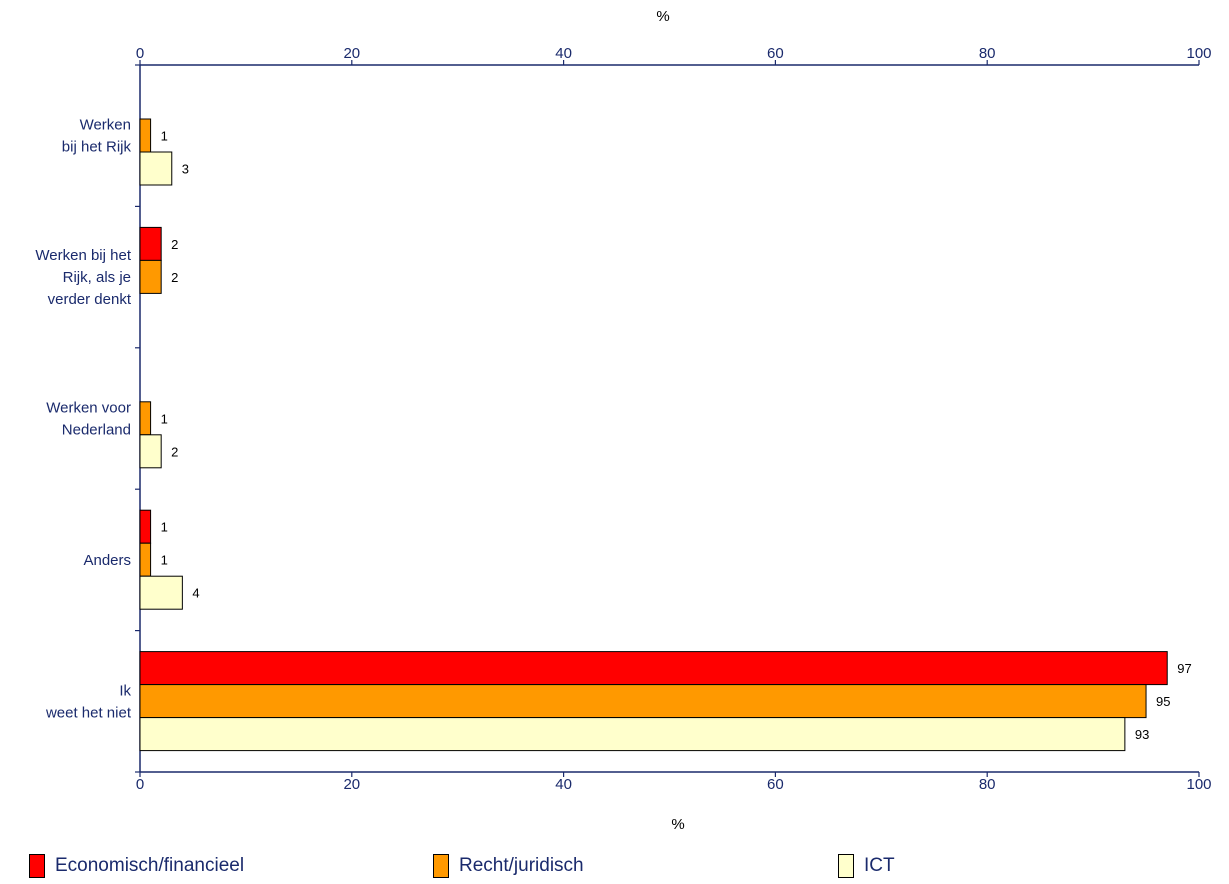 Image resolution: width=1229 pixels, height=884 pixels. What do you see at coordinates (88, 408) in the screenshot?
I see `category-label-line: Werken voor` at bounding box center [88, 408].